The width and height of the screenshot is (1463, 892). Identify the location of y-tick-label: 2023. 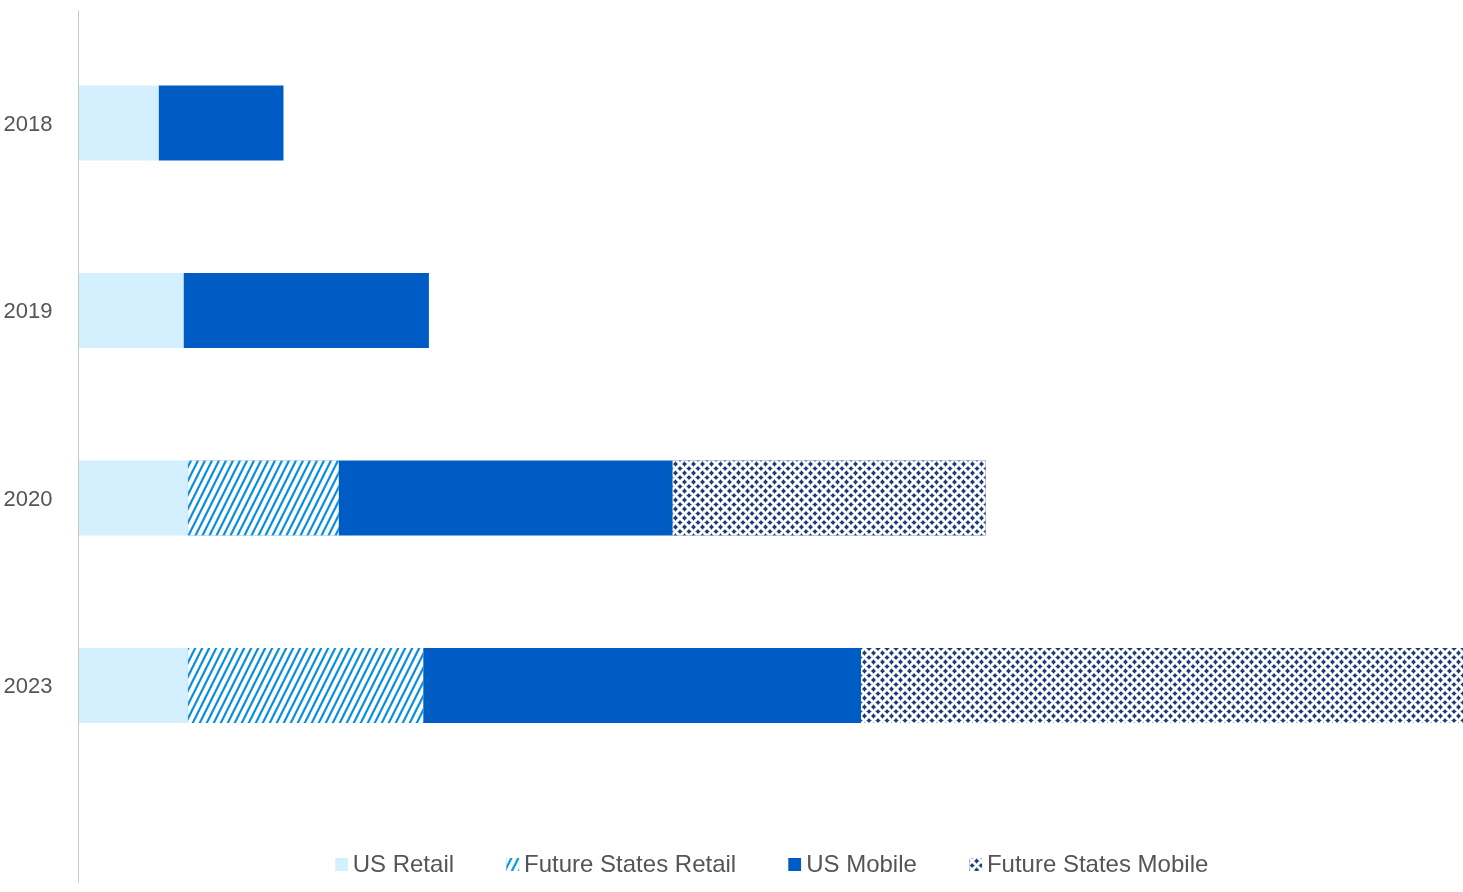
(28, 686).